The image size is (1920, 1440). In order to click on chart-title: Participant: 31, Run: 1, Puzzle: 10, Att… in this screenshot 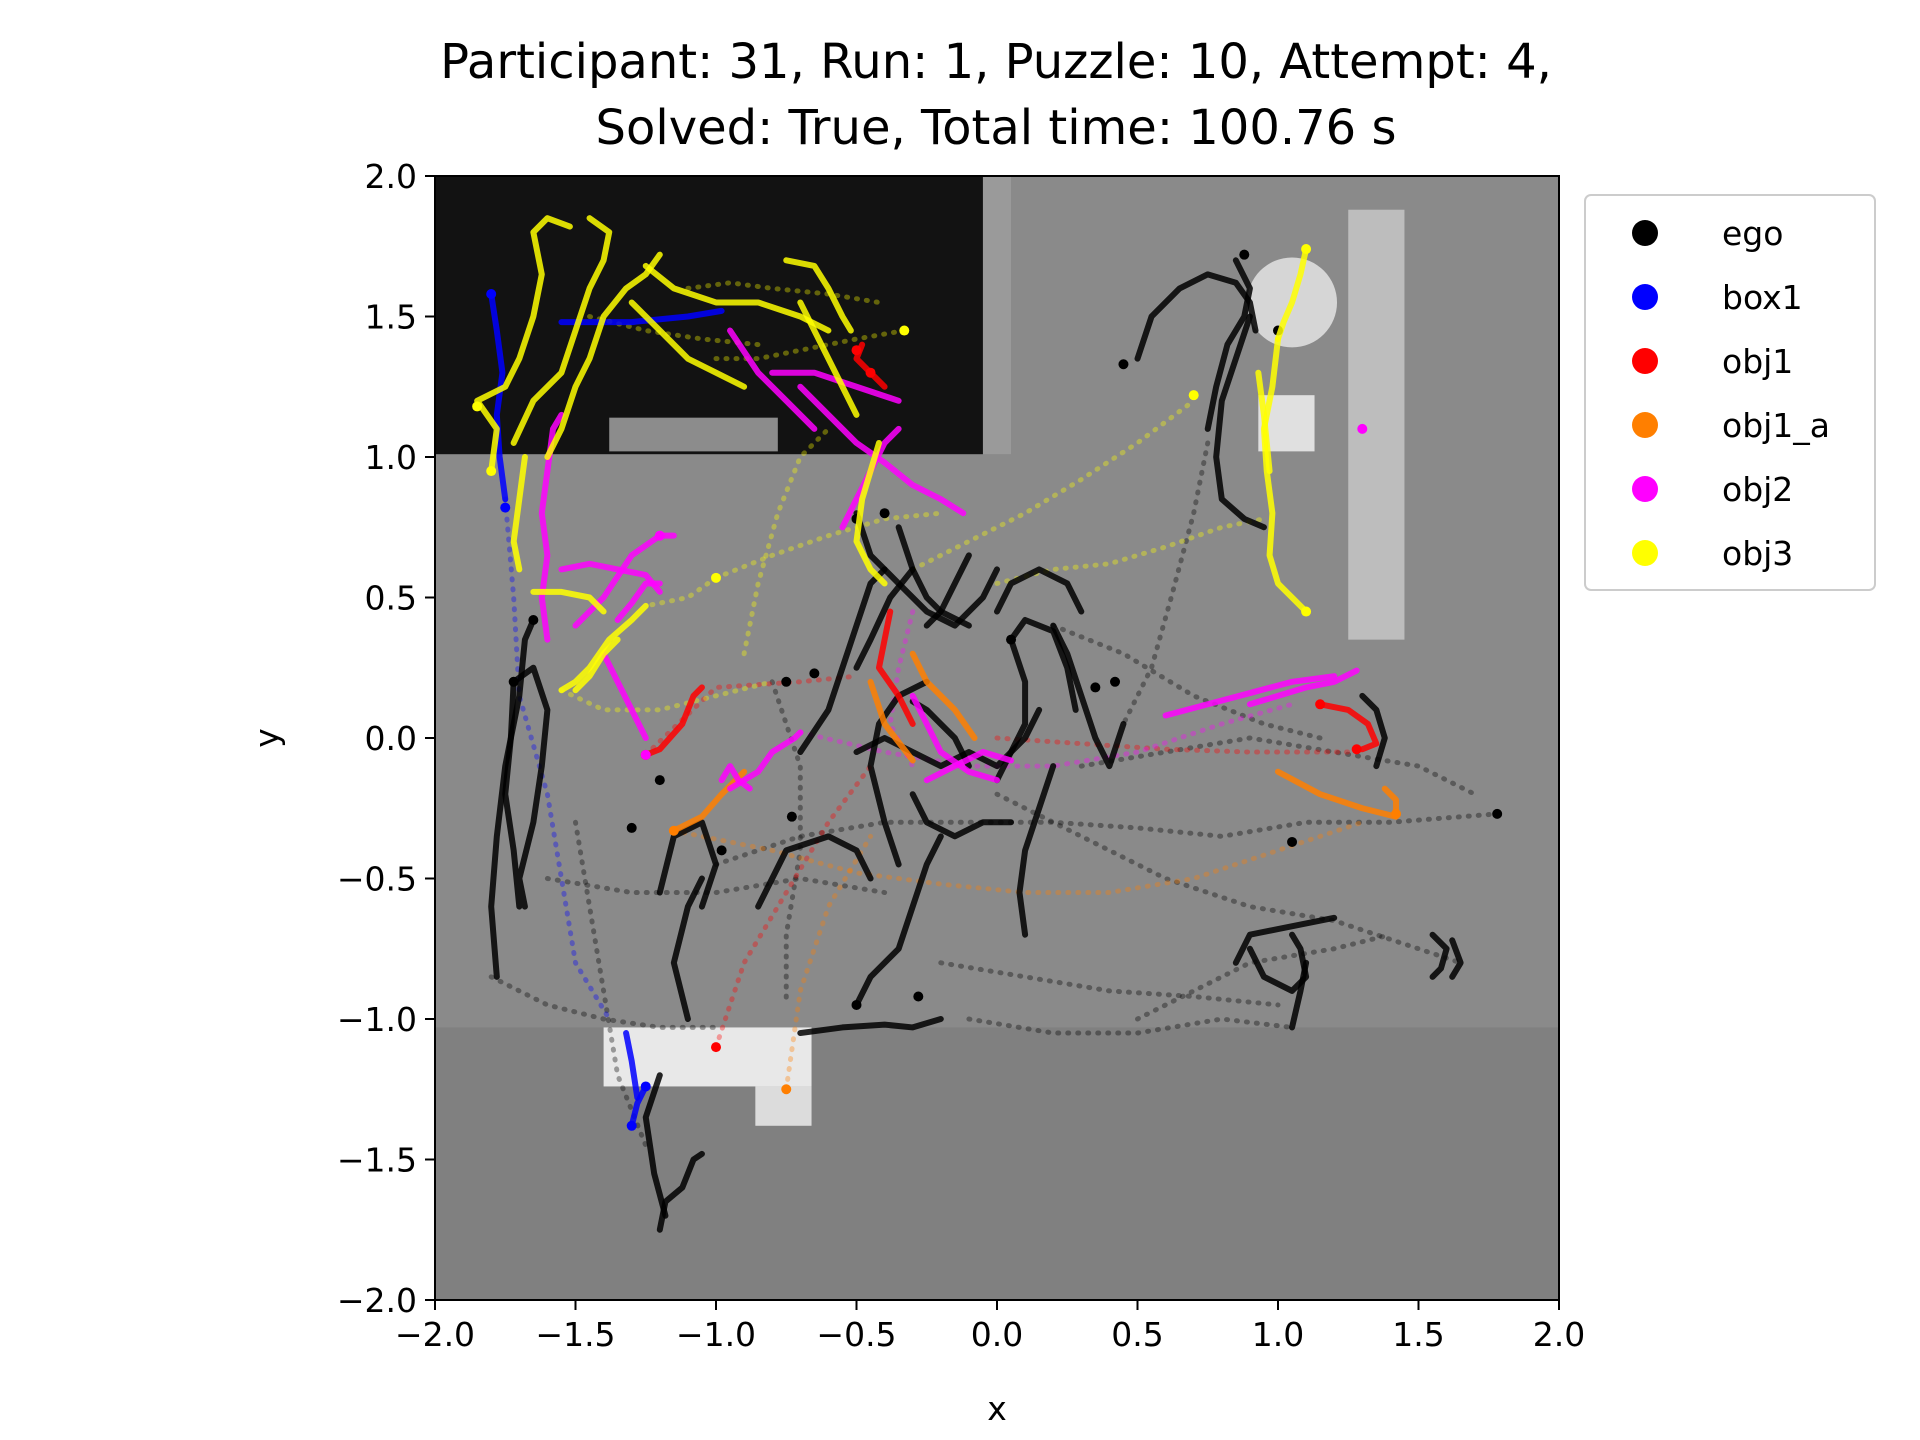, I will do `click(996, 95)`.